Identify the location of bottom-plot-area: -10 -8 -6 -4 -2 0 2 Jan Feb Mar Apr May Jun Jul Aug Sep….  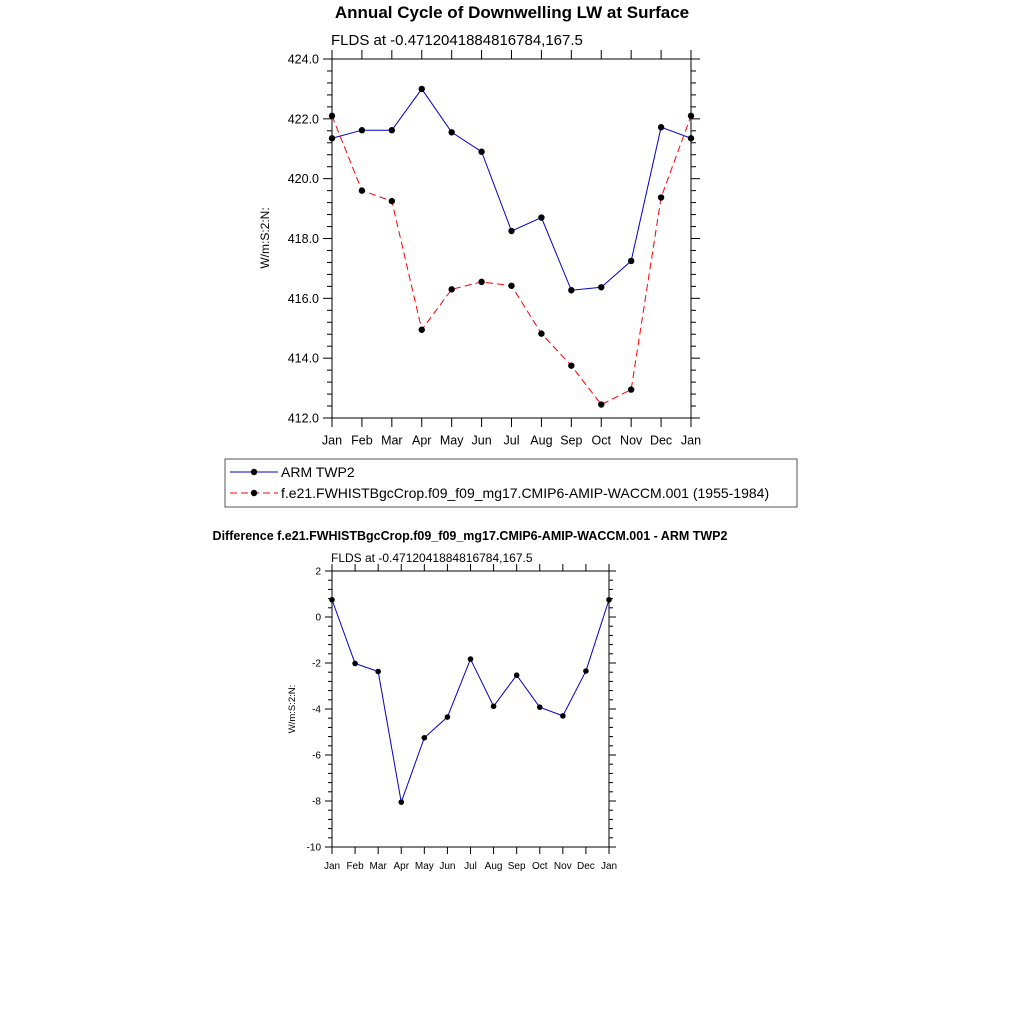
(462, 718).